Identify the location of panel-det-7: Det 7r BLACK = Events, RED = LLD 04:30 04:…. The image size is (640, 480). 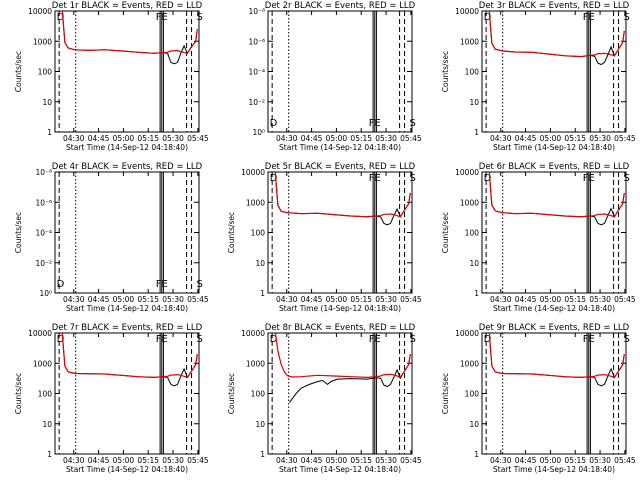
(111, 398).